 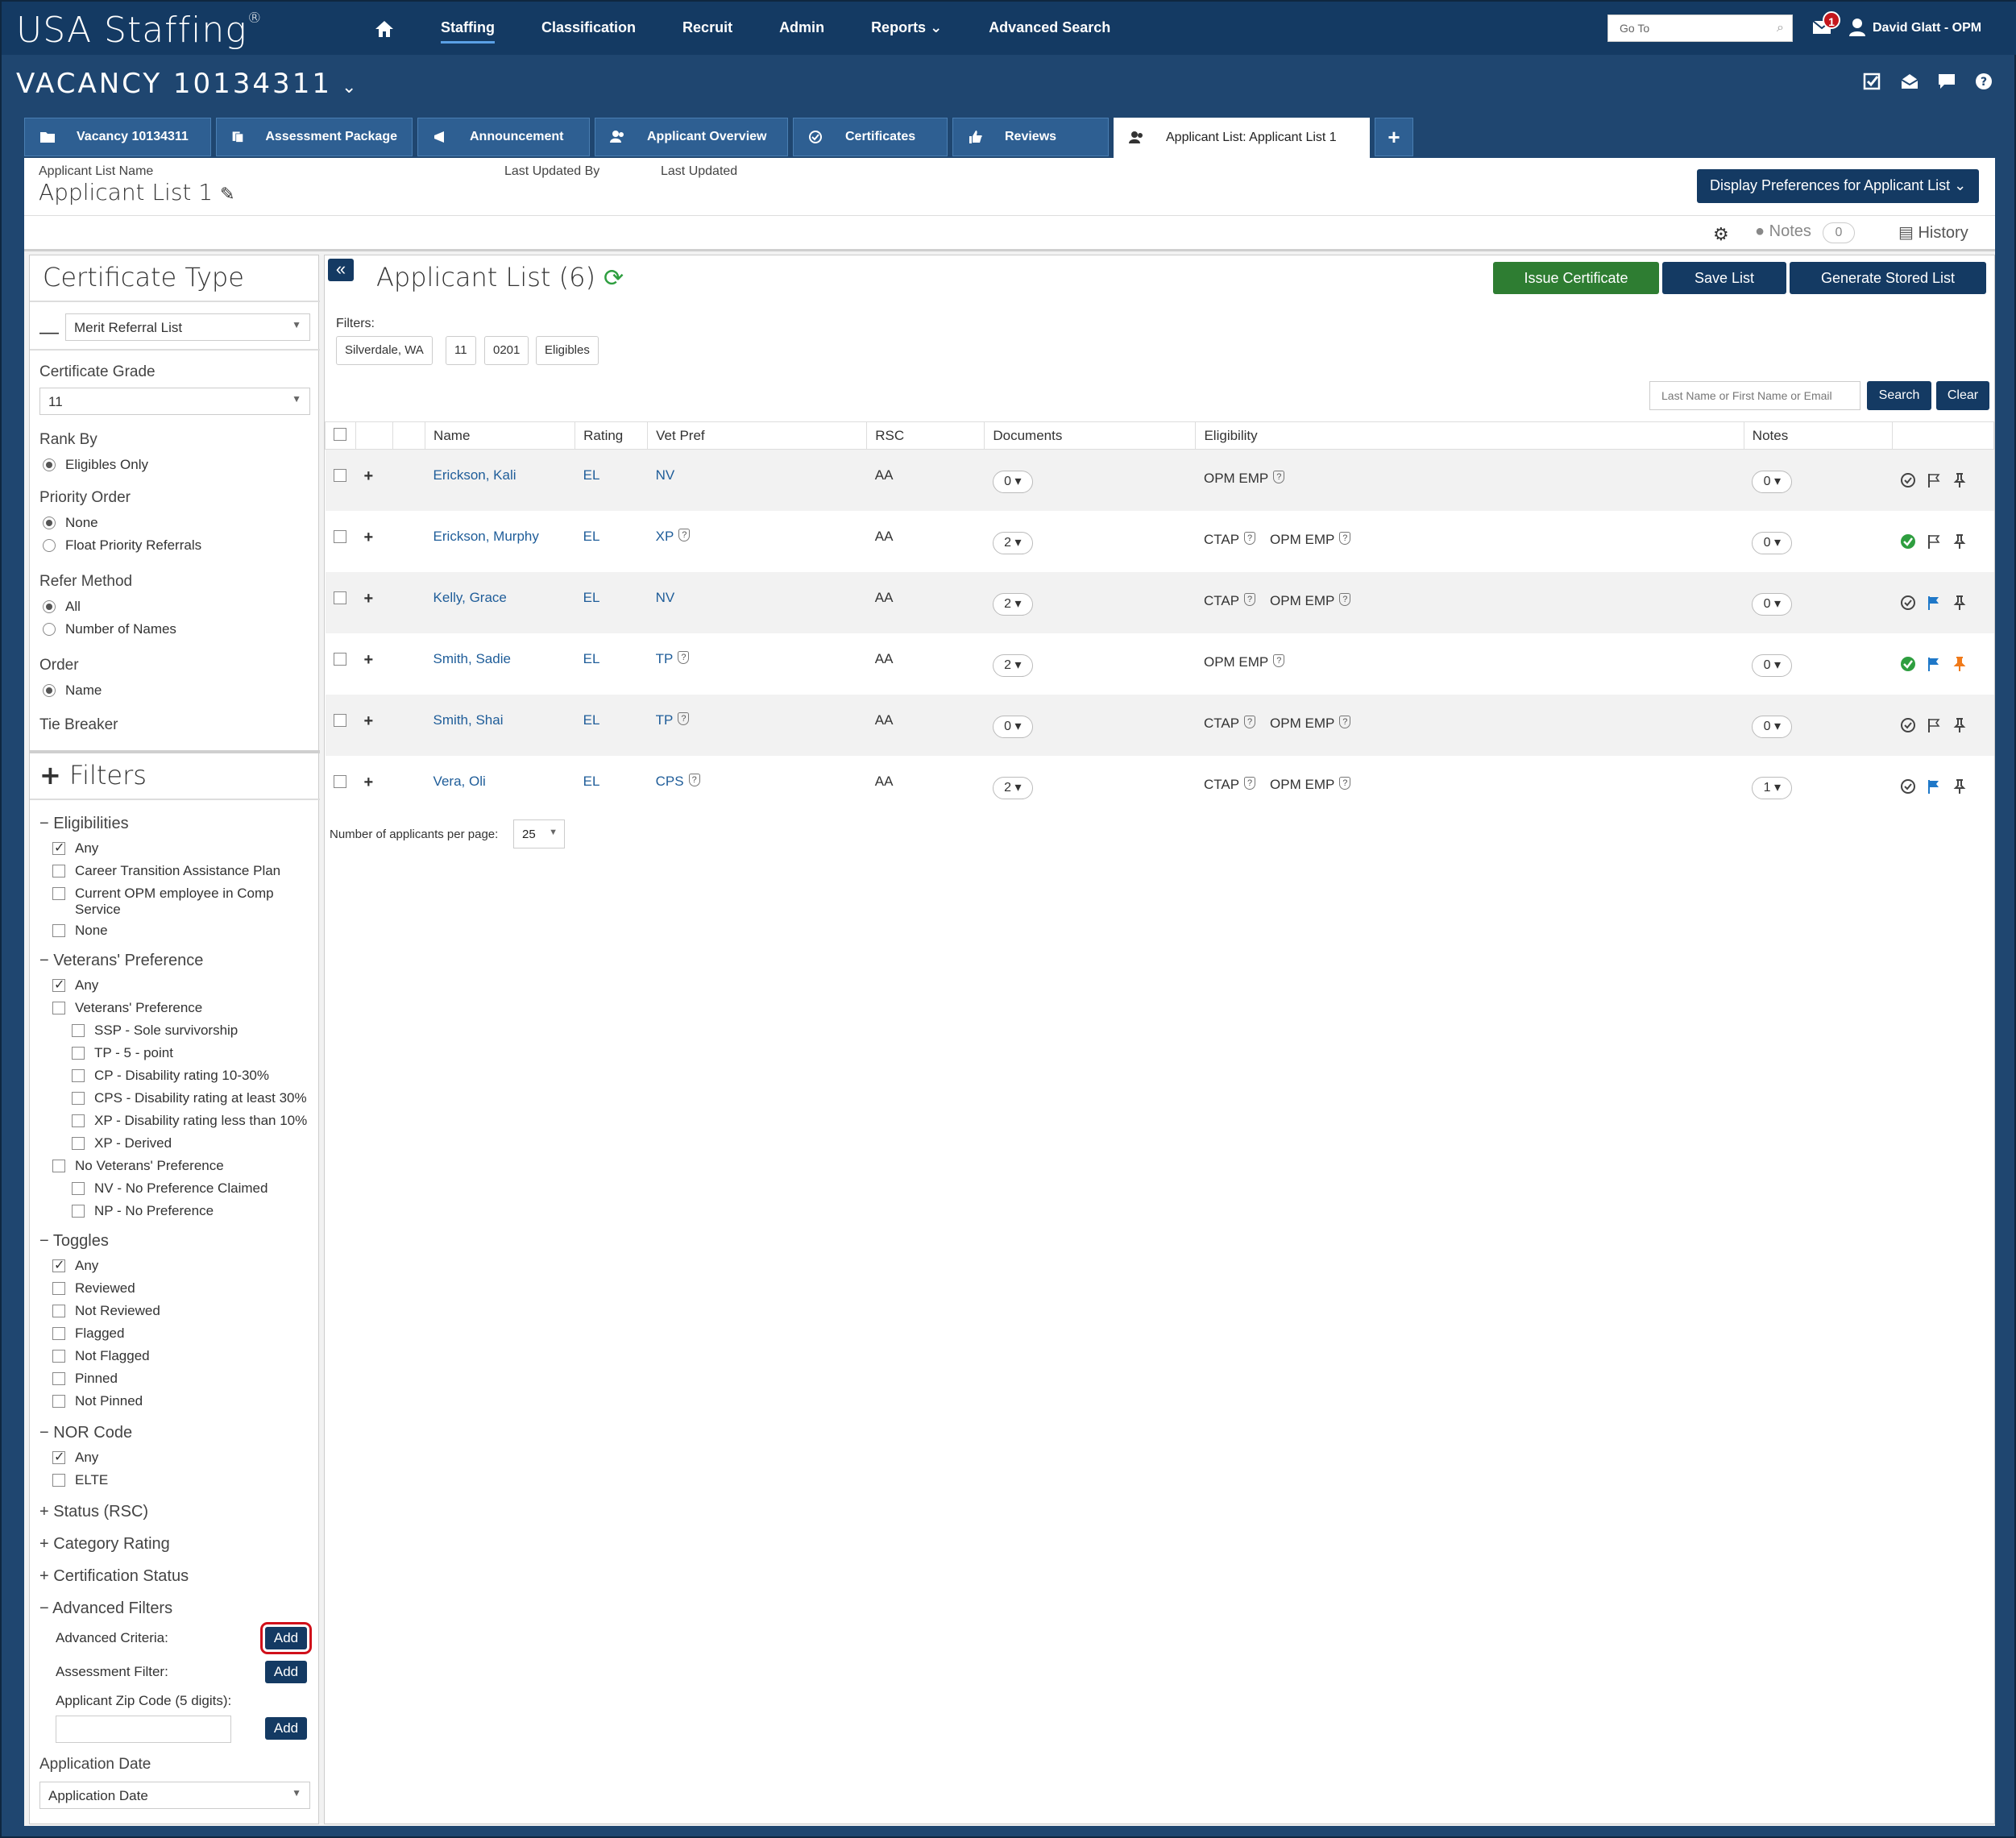 I want to click on vet-pref: XP?, so click(x=757, y=541).